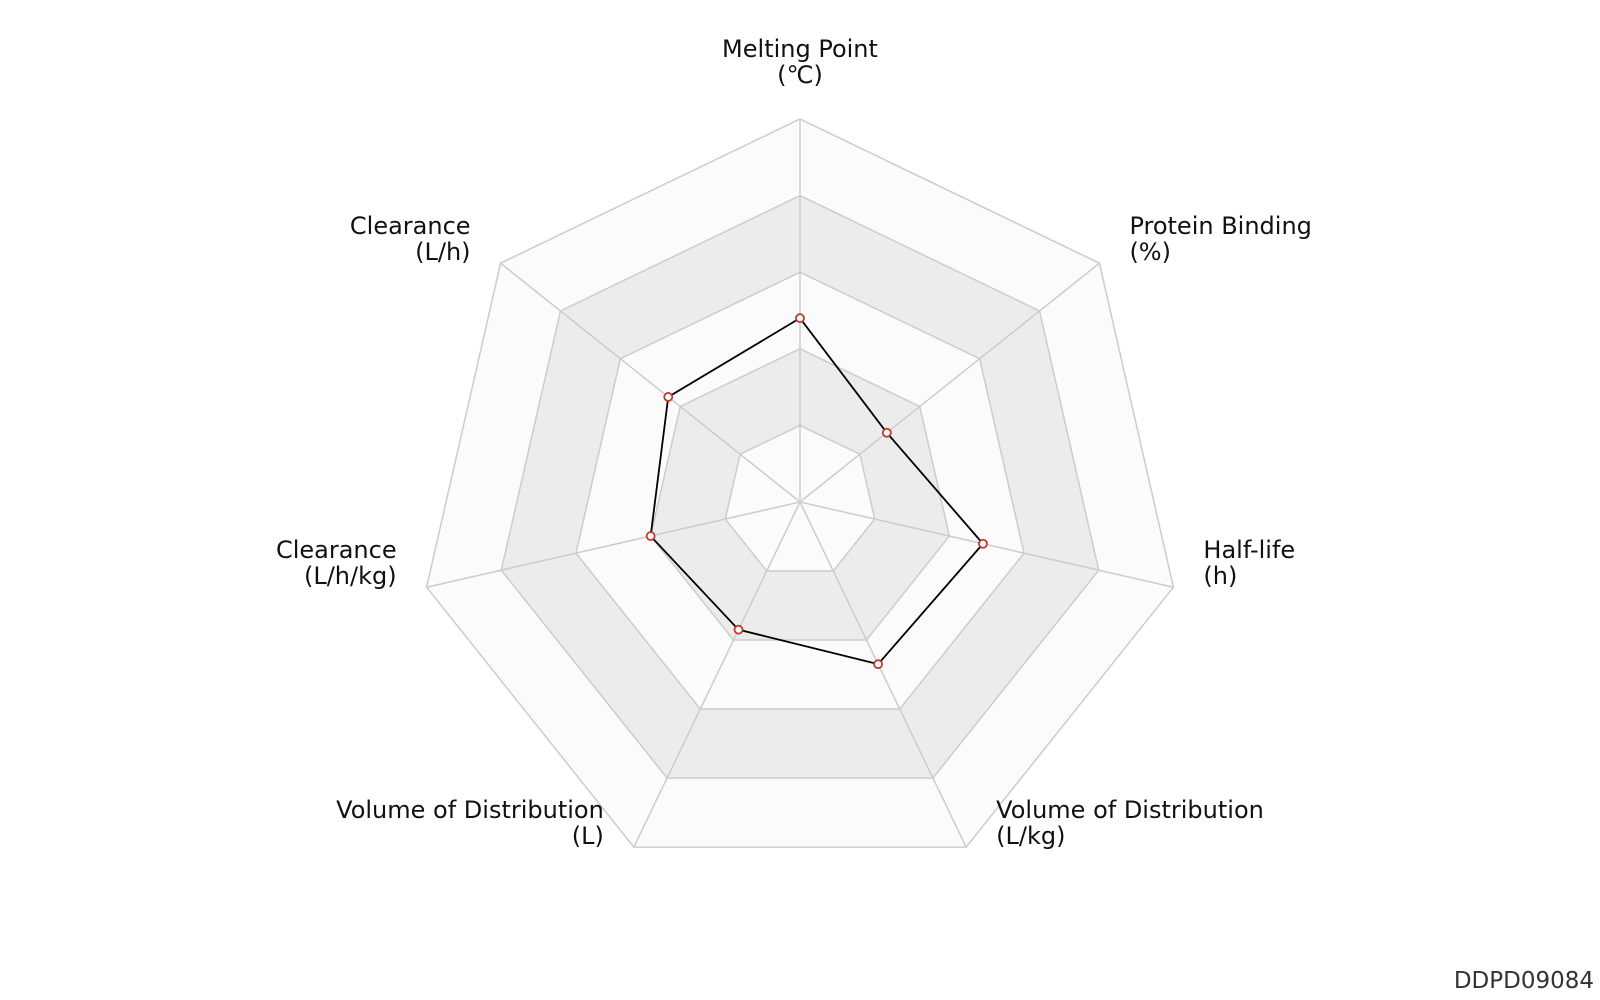 The height and width of the screenshot is (1000, 1600). Describe the element at coordinates (350, 576) in the screenshot. I see `axis-label-unit: (L/h/kg)` at that location.